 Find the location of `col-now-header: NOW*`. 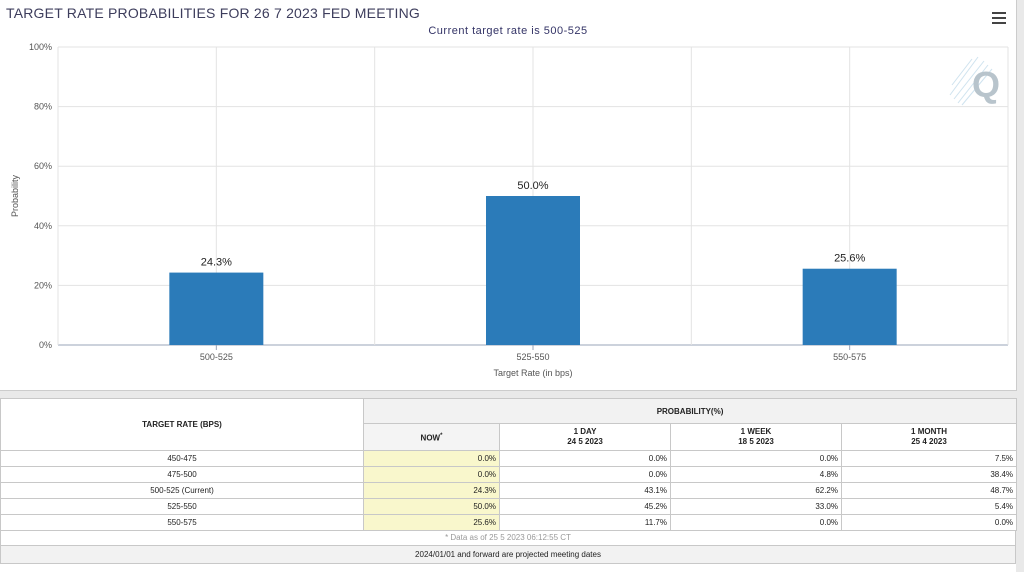

col-now-header: NOW* is located at coordinates (431, 437).